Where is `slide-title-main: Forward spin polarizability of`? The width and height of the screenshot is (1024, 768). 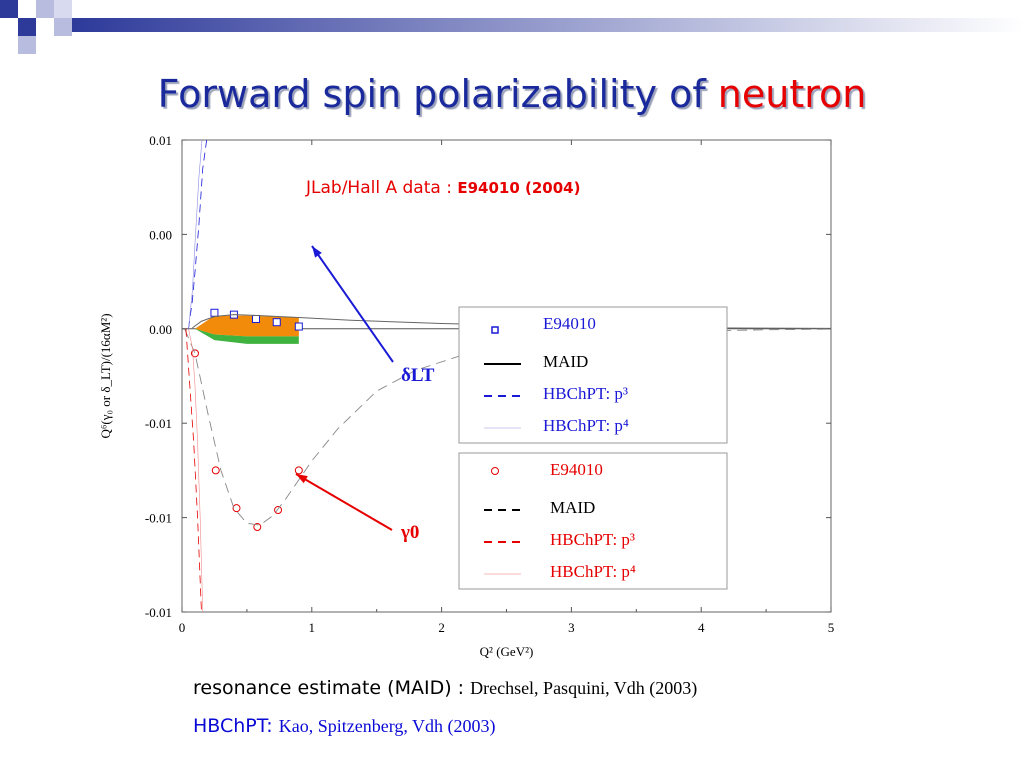
slide-title-main: Forward spin polarizability of is located at coordinates (437, 94).